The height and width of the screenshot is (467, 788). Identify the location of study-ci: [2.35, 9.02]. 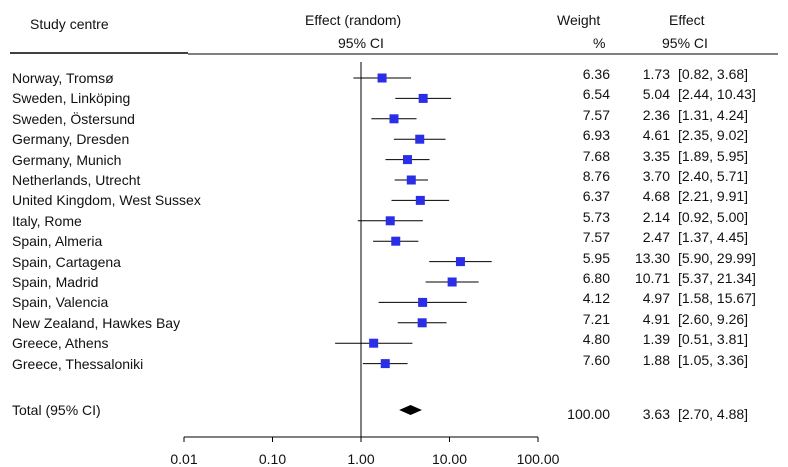
(713, 135).